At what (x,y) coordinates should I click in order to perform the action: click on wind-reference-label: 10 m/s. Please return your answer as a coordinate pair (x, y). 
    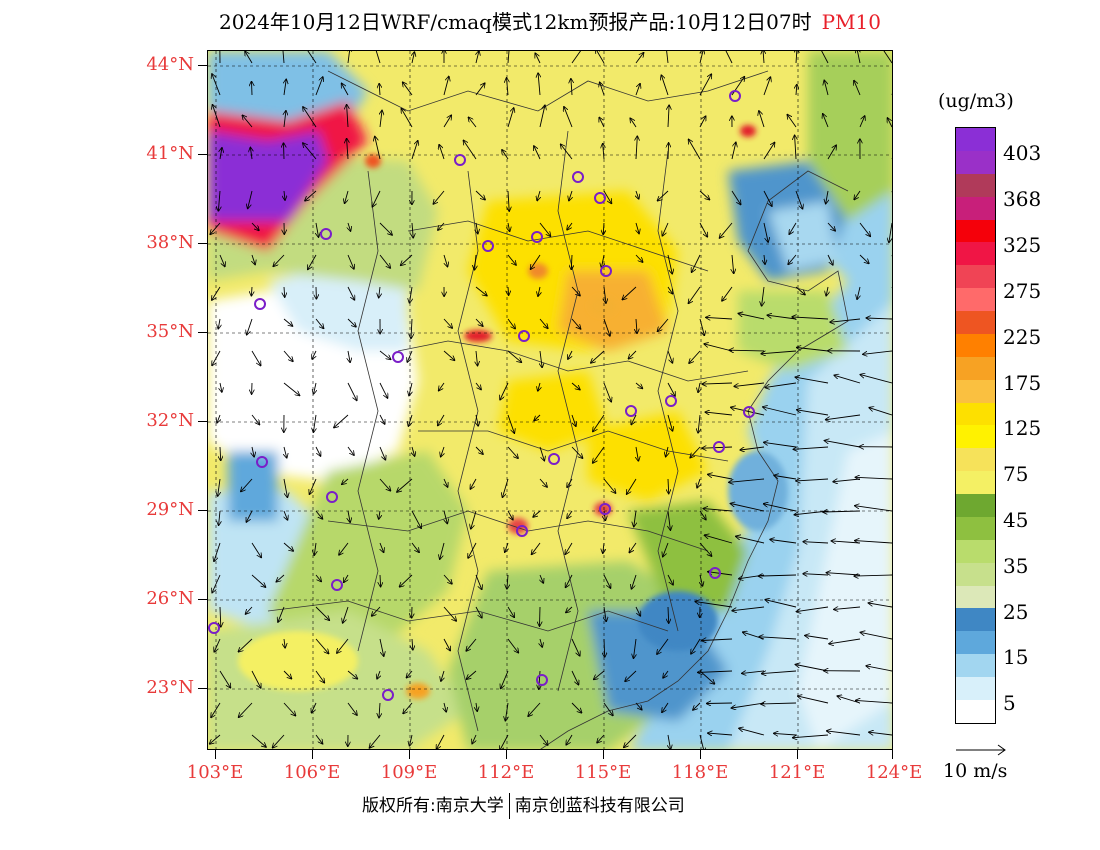
    Looking at the image, I should click on (975, 771).